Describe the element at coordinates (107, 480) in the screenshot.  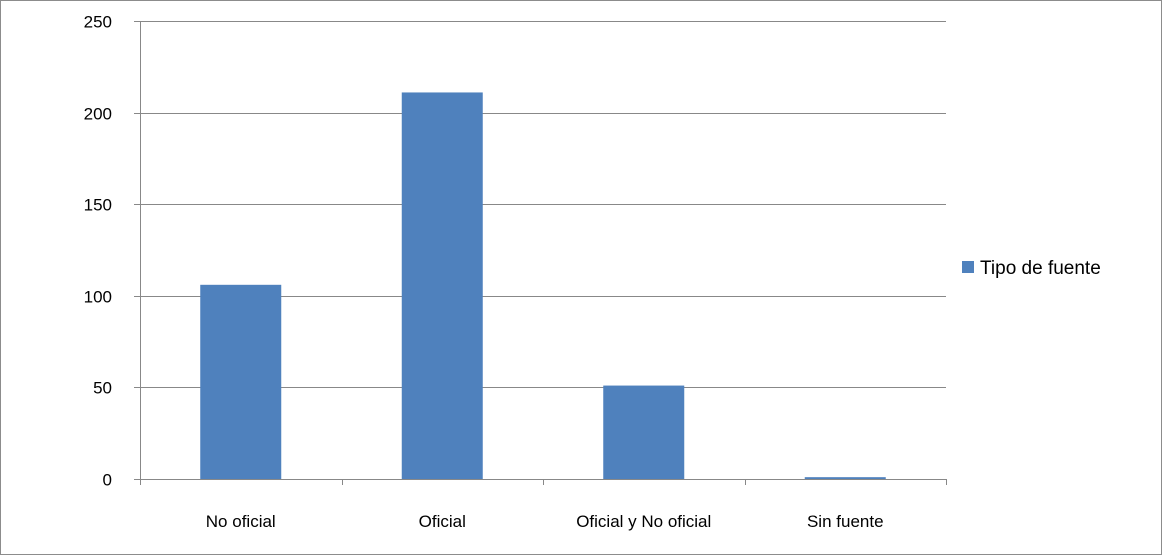
I see `y-tick-label: 0` at that location.